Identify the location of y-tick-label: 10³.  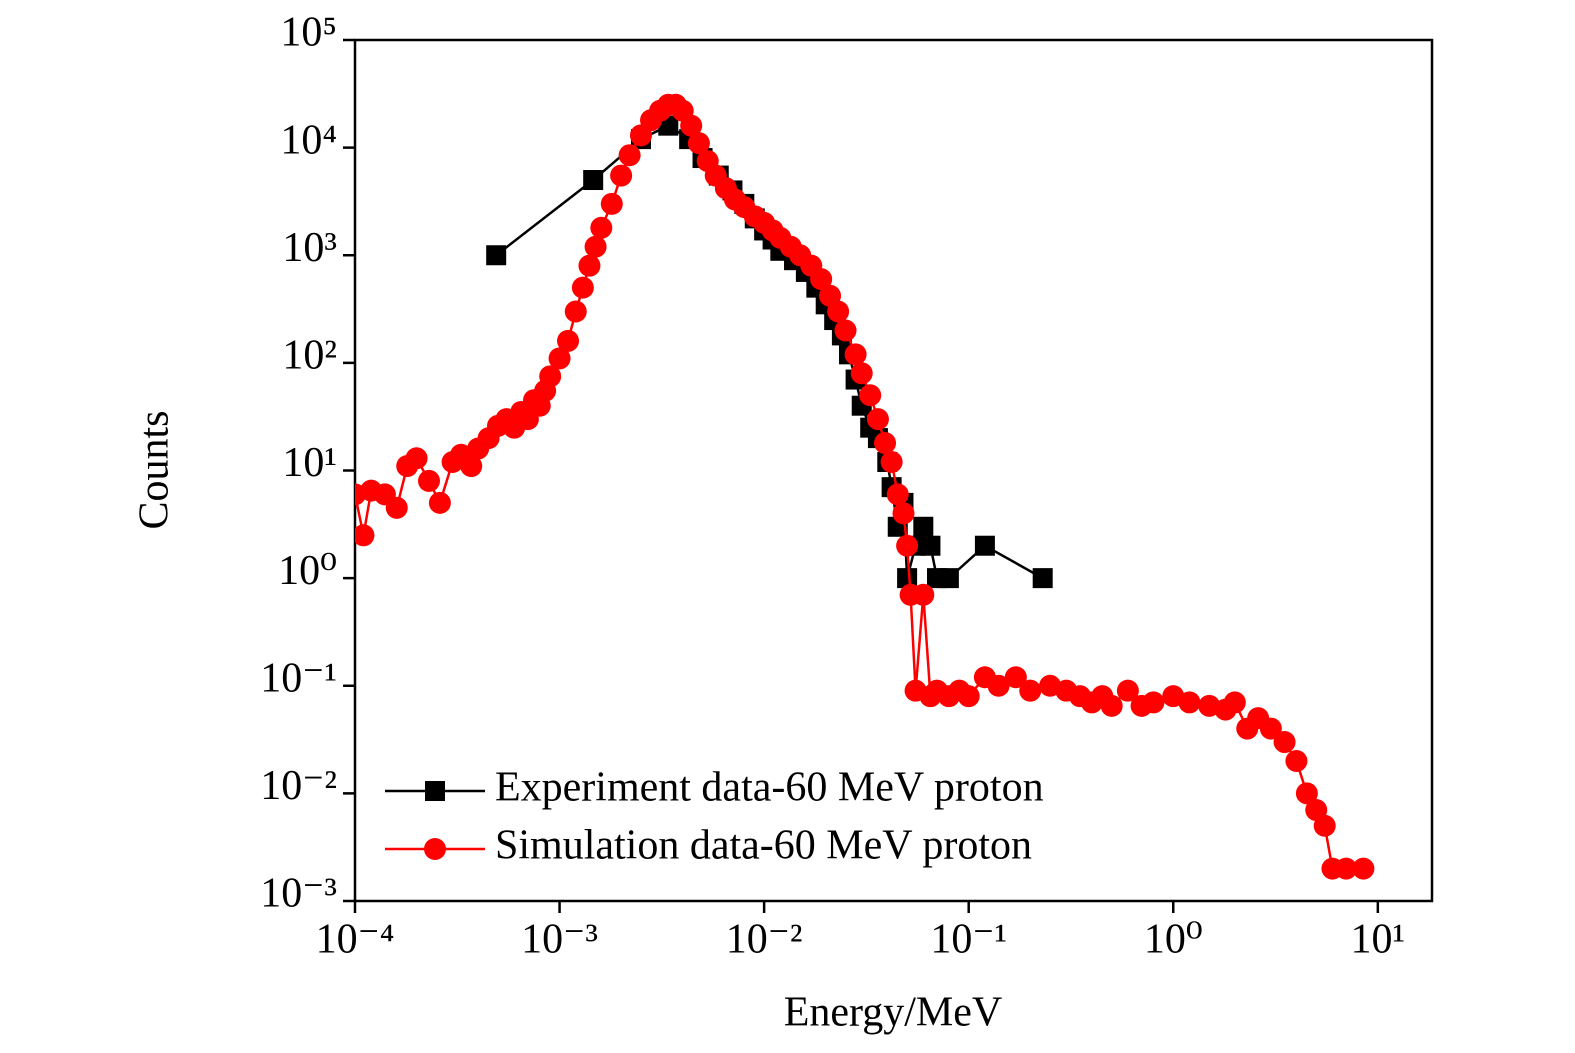
(309, 248).